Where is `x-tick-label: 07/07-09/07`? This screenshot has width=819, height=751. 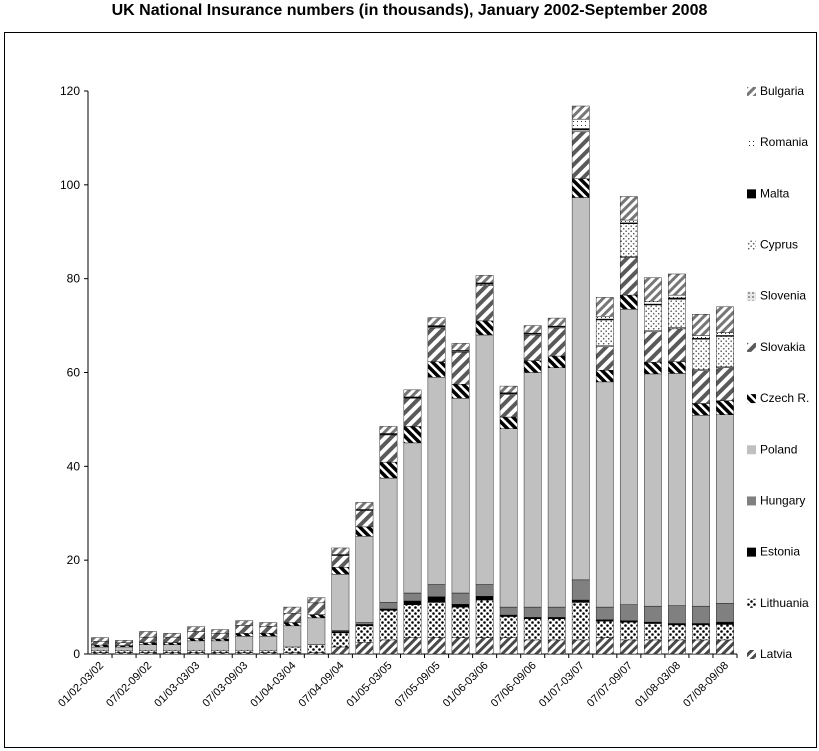
x-tick-label: 07/07-09/07 is located at coordinates (610, 685).